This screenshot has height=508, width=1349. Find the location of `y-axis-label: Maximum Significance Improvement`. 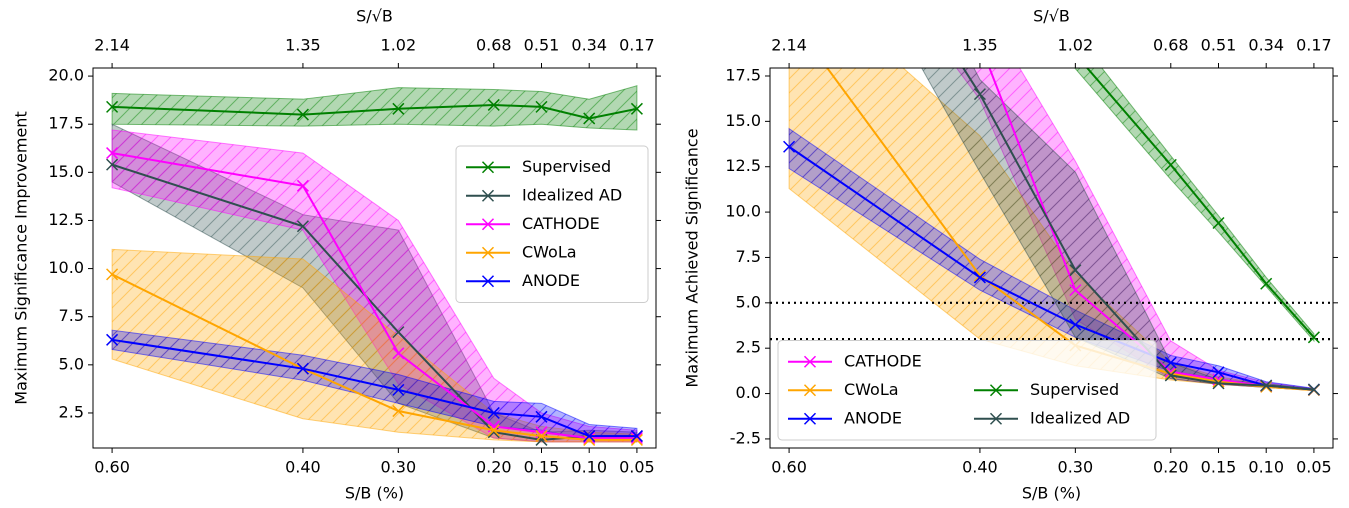

y-axis-label: Maximum Significance Improvement is located at coordinates (21, 257).